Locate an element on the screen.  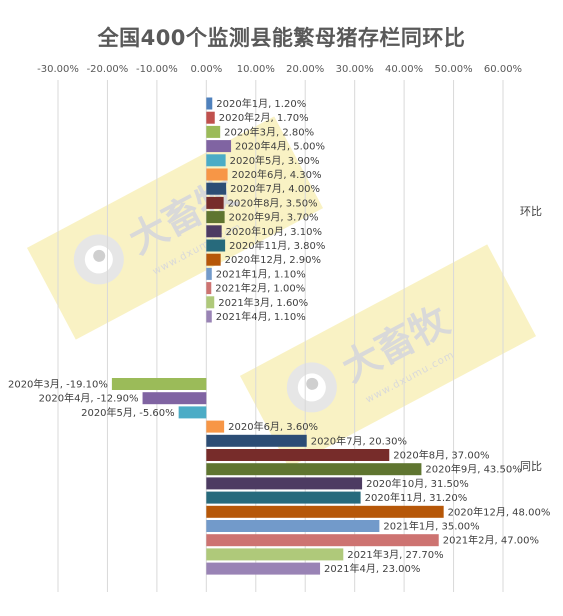
data-label: 2021年4月, 1.10% is located at coordinates (261, 316).